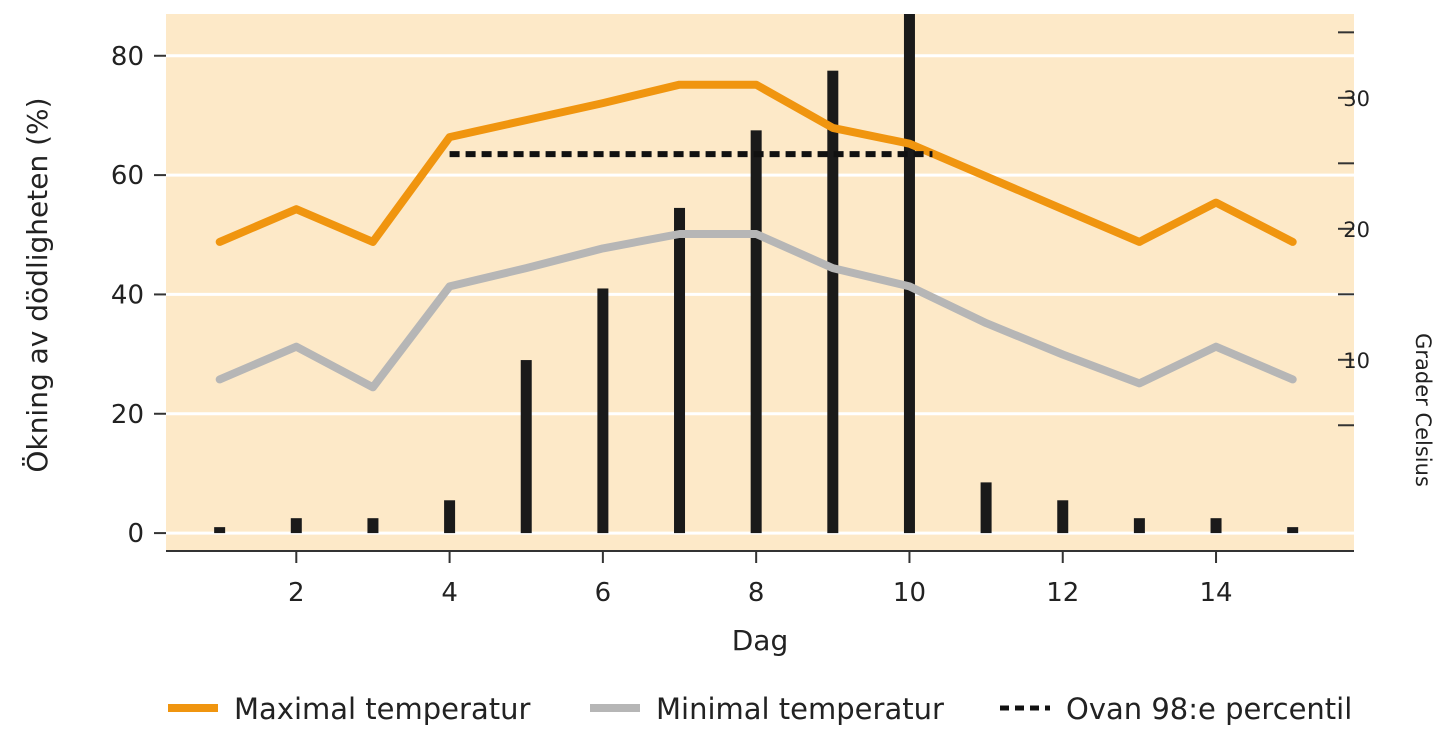  I want to click on y-axis-ticks: 0 20 40 60 80, so click(138, 295).